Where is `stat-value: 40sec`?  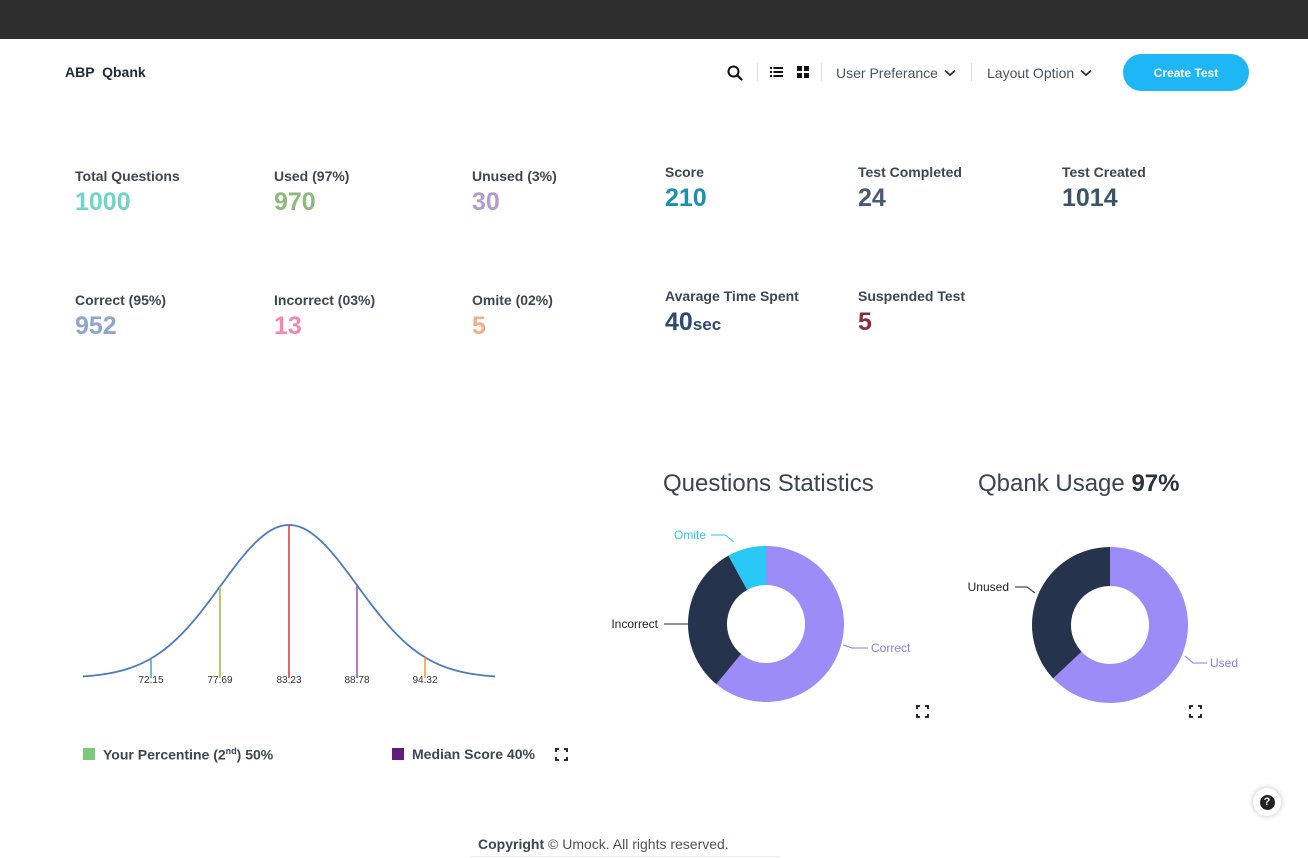
stat-value: 40sec is located at coordinates (732, 322).